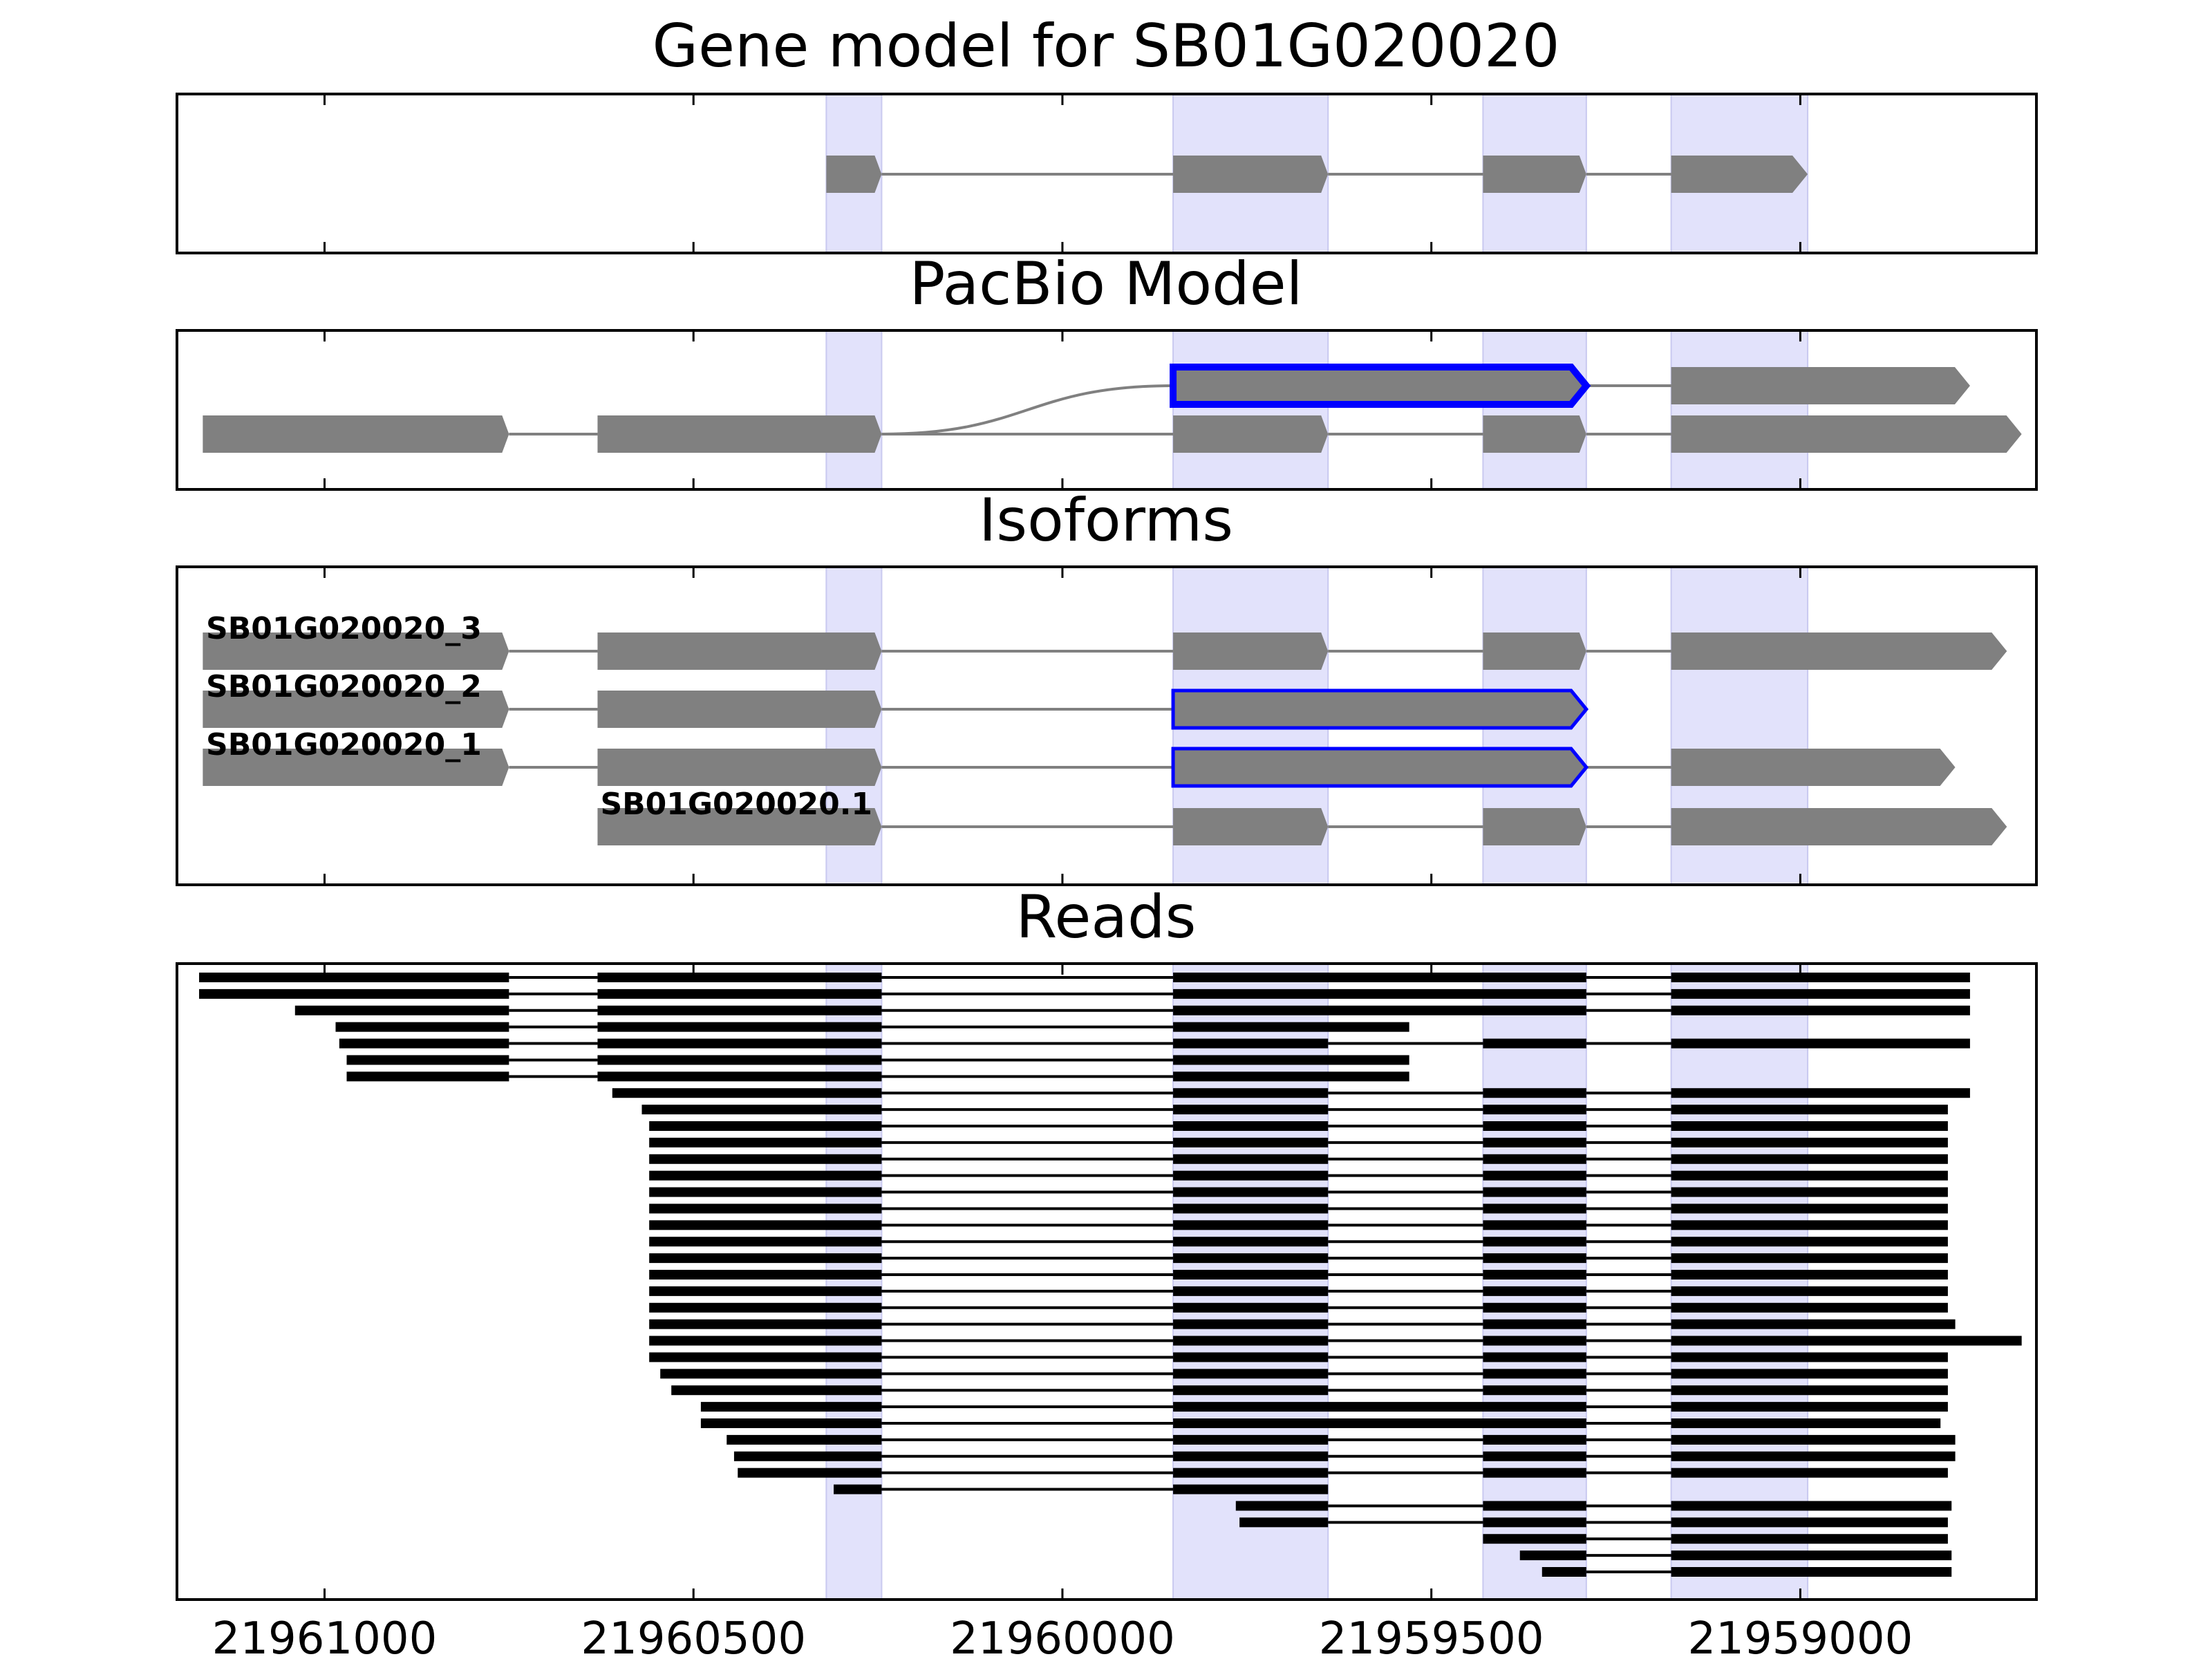 Image resolution: width=2212 pixels, height=1659 pixels. What do you see at coordinates (344, 629) in the screenshot?
I see `isoform-label: SB01G020020_3` at bounding box center [344, 629].